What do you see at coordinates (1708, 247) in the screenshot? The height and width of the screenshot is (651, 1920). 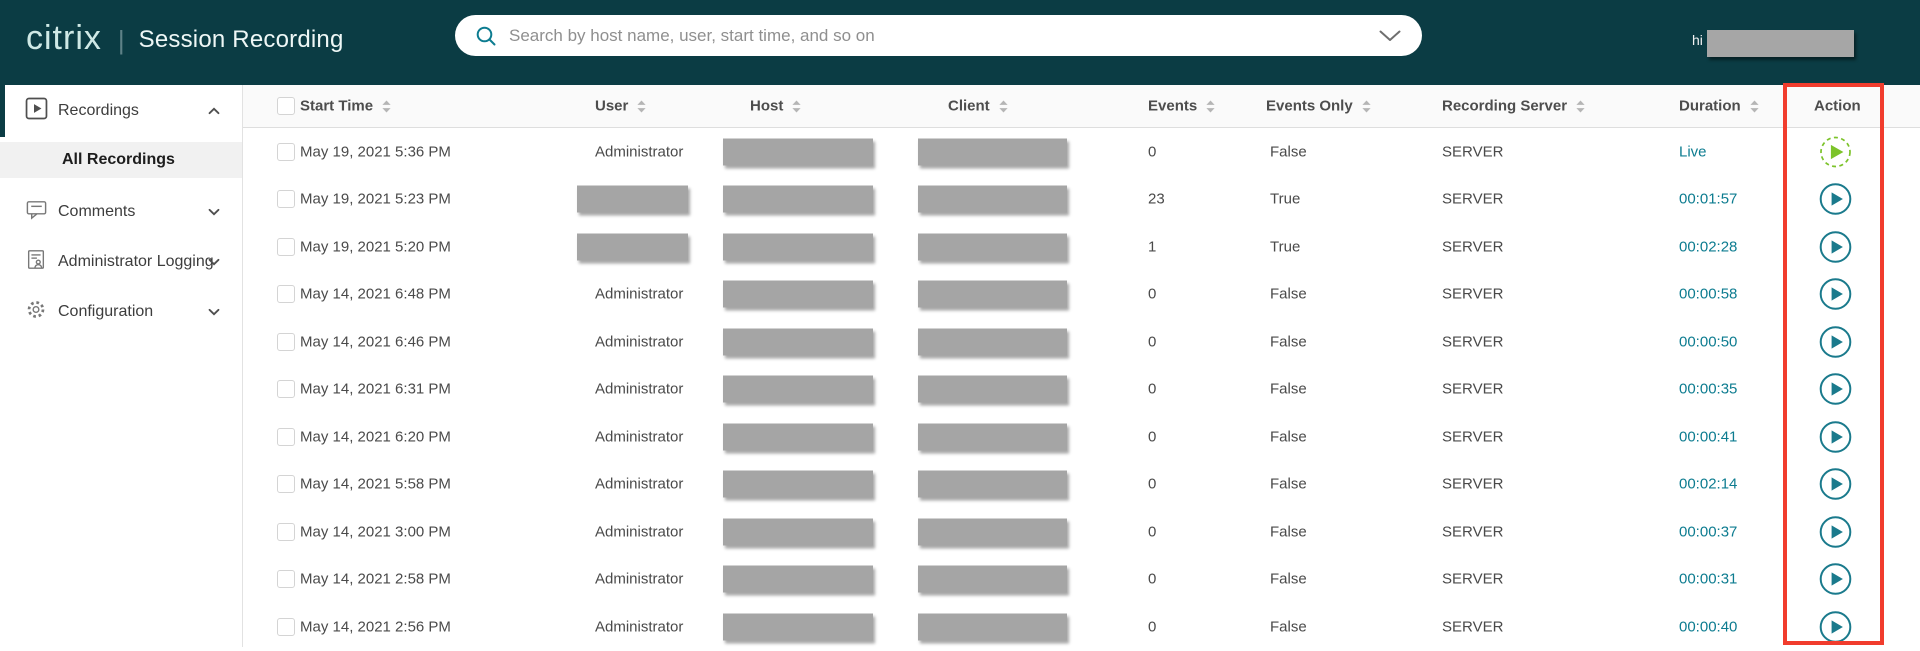 I see `duration-link: 00:02:28` at bounding box center [1708, 247].